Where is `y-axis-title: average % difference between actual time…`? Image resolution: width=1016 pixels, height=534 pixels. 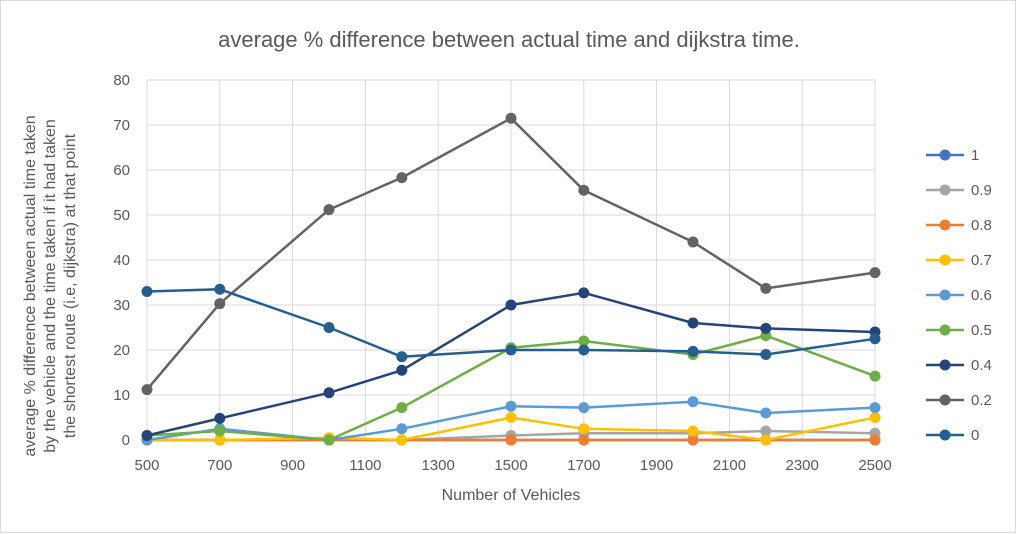
y-axis-title: average % difference between actual time… is located at coordinates (50, 285).